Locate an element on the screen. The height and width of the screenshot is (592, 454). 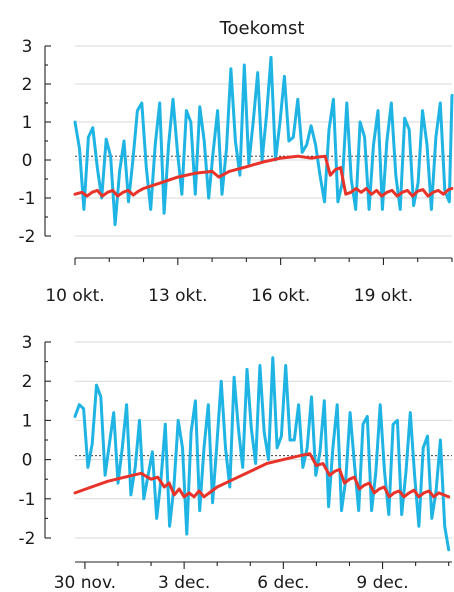
x-tick-label: 13 okt. is located at coordinates (177, 296).